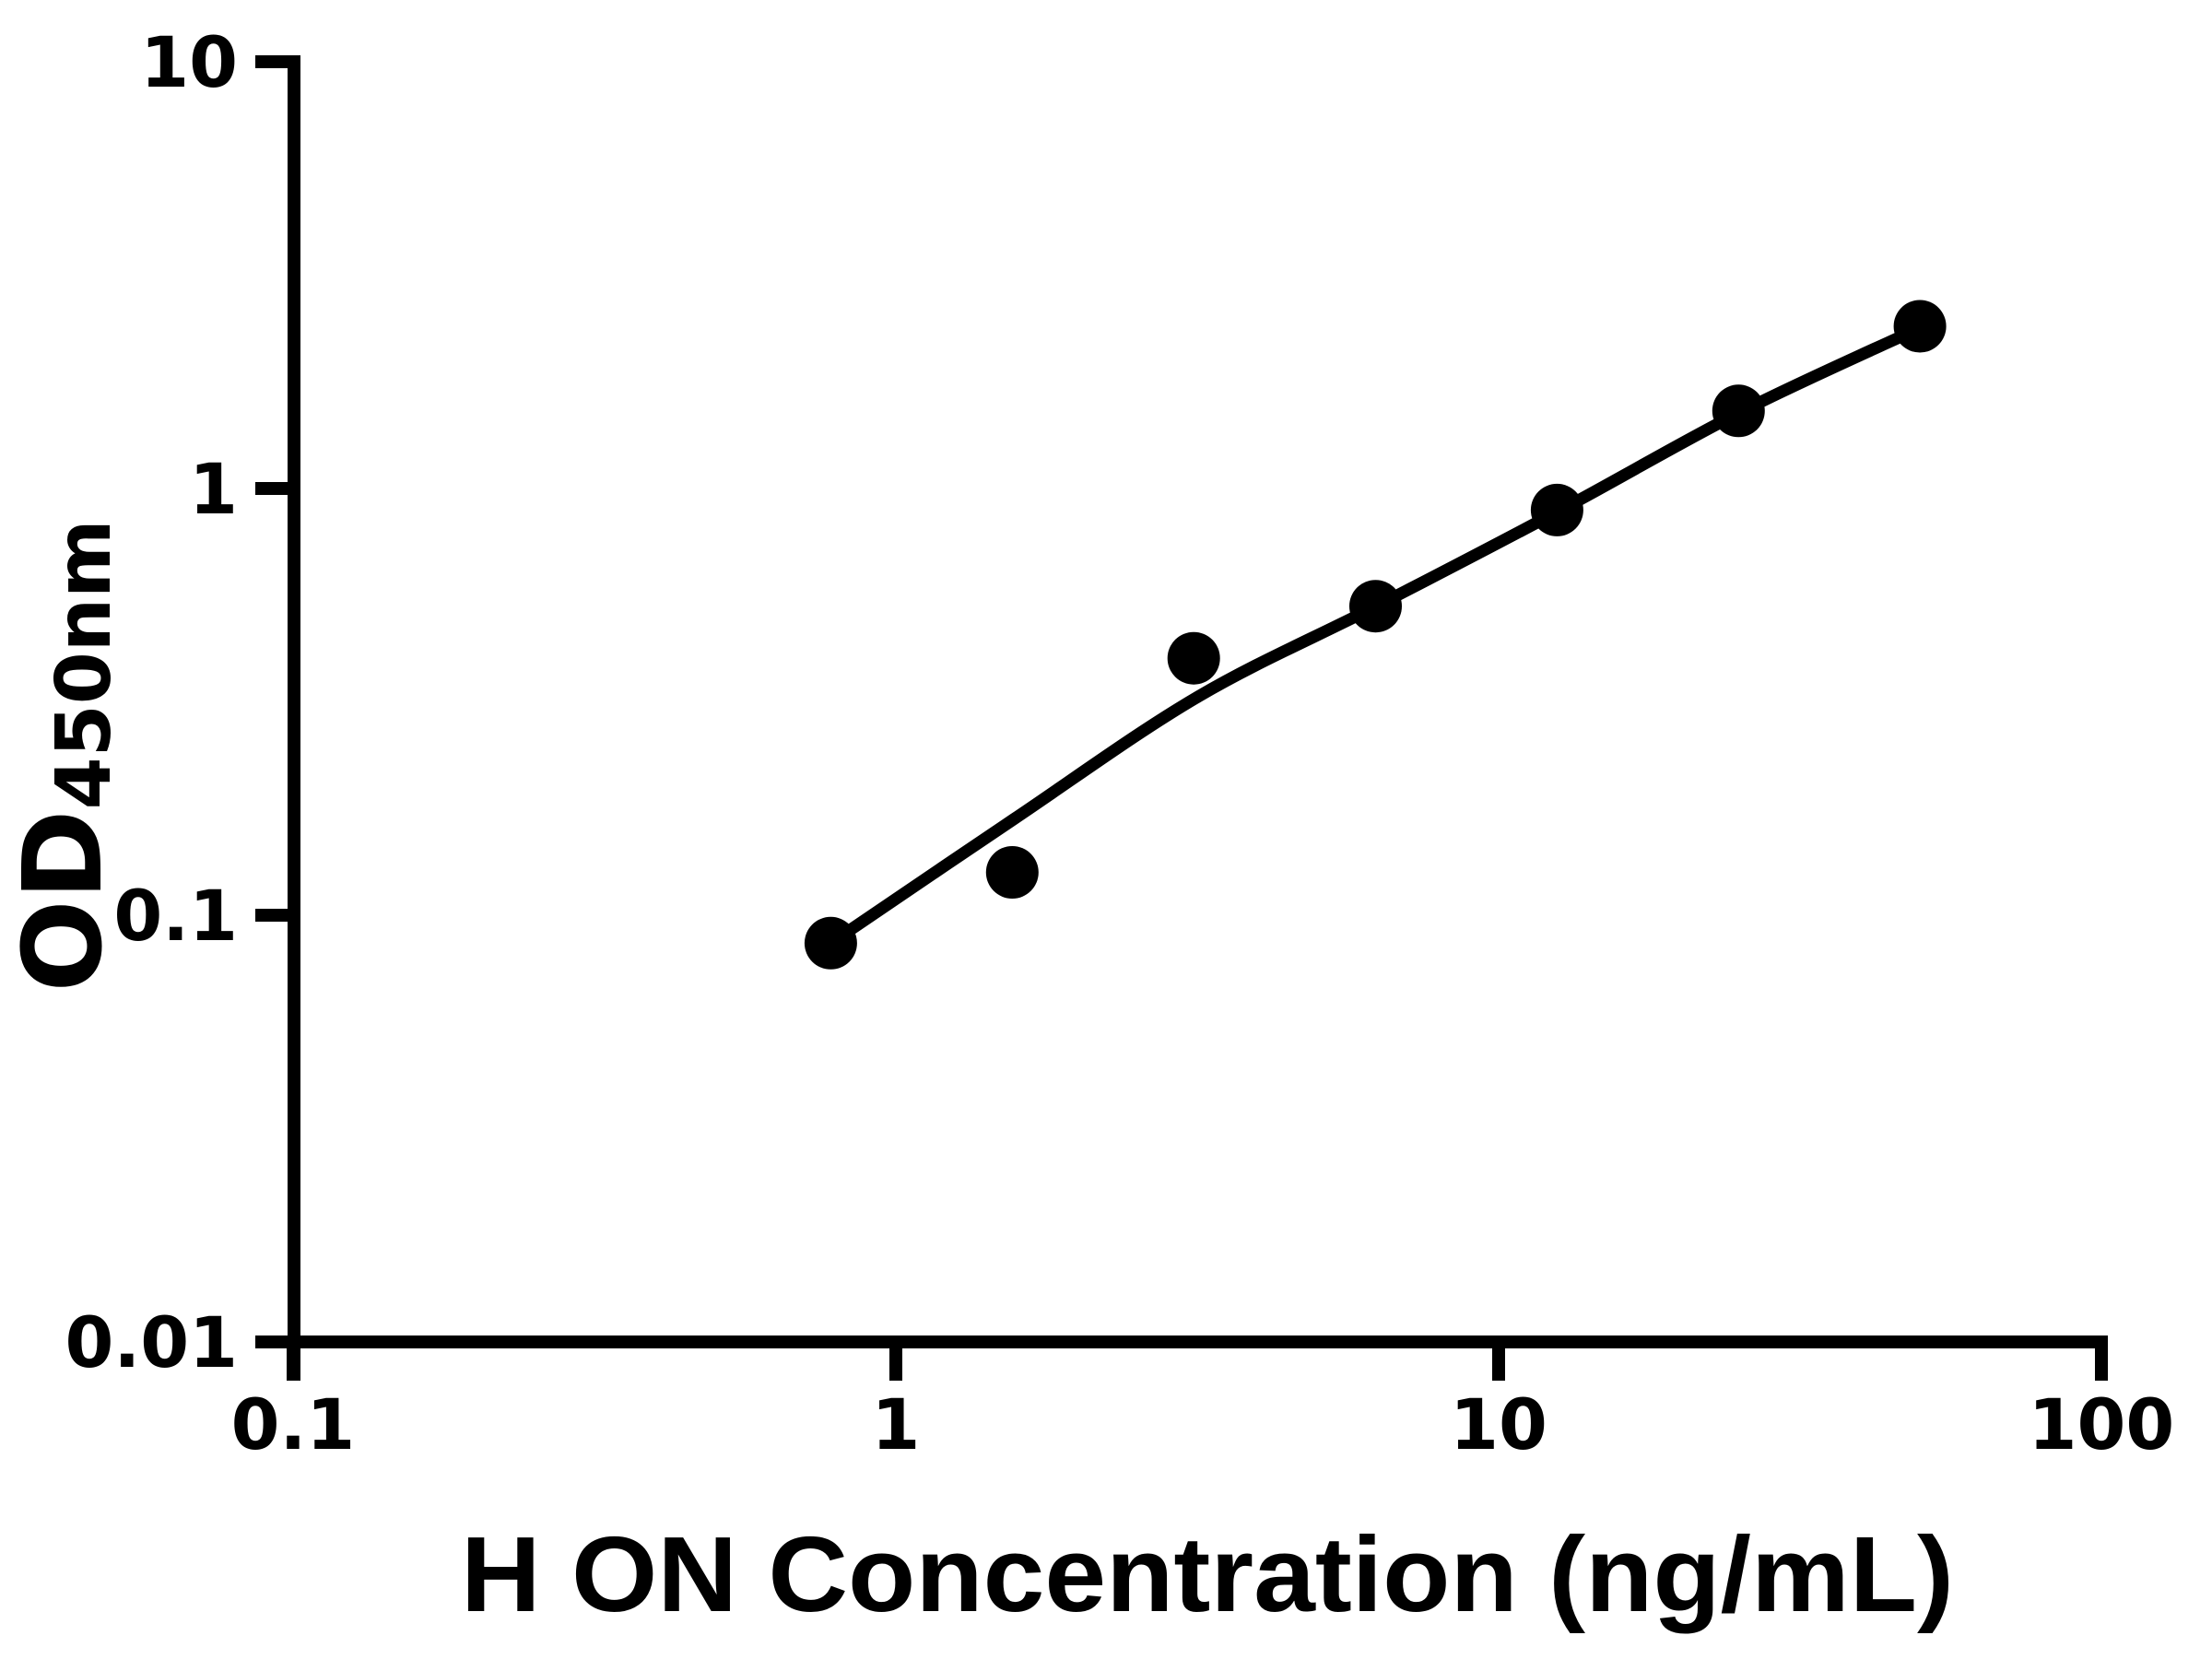  Describe the element at coordinates (175, 916) in the screenshot. I see `y-tick-label-0-1: 0.1` at that location.